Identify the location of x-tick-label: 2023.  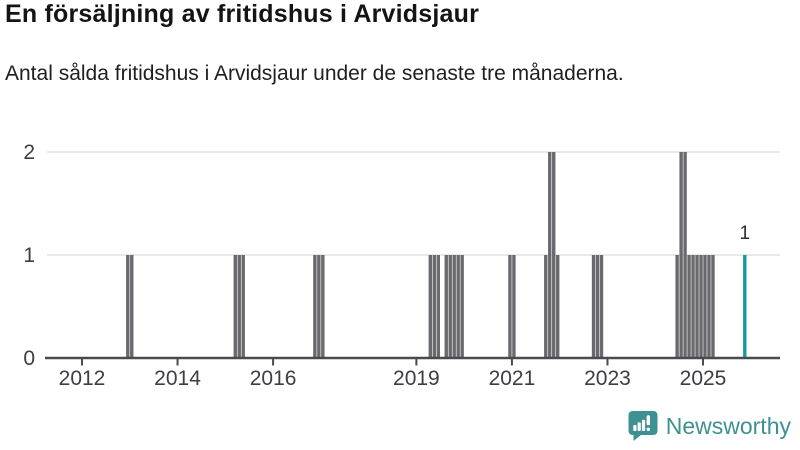
(607, 378).